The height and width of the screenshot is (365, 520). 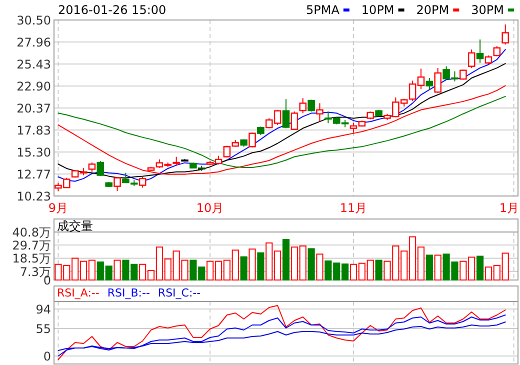 I want to click on chart-title: 成交量, so click(x=75, y=226).